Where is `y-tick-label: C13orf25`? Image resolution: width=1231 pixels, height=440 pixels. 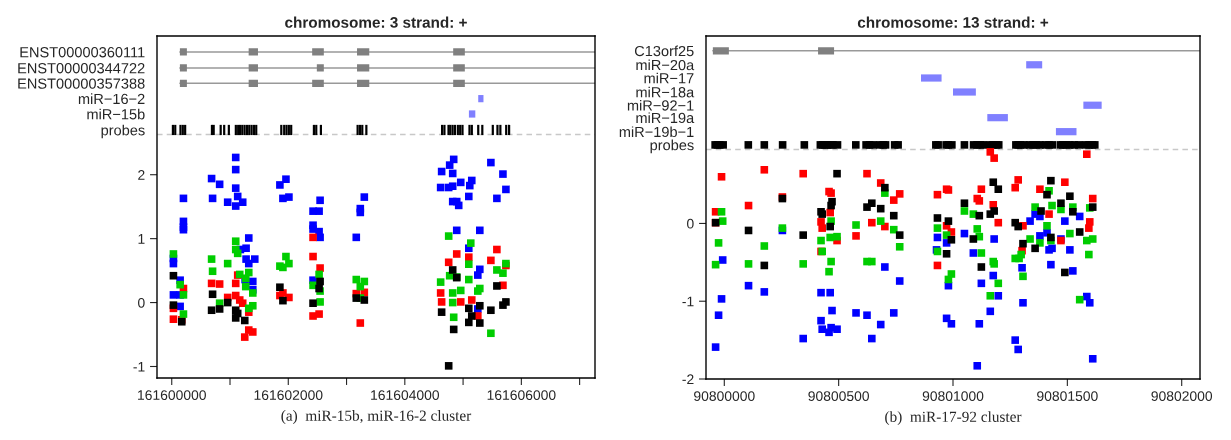
y-tick-label: C13orf25 is located at coordinates (664, 51).